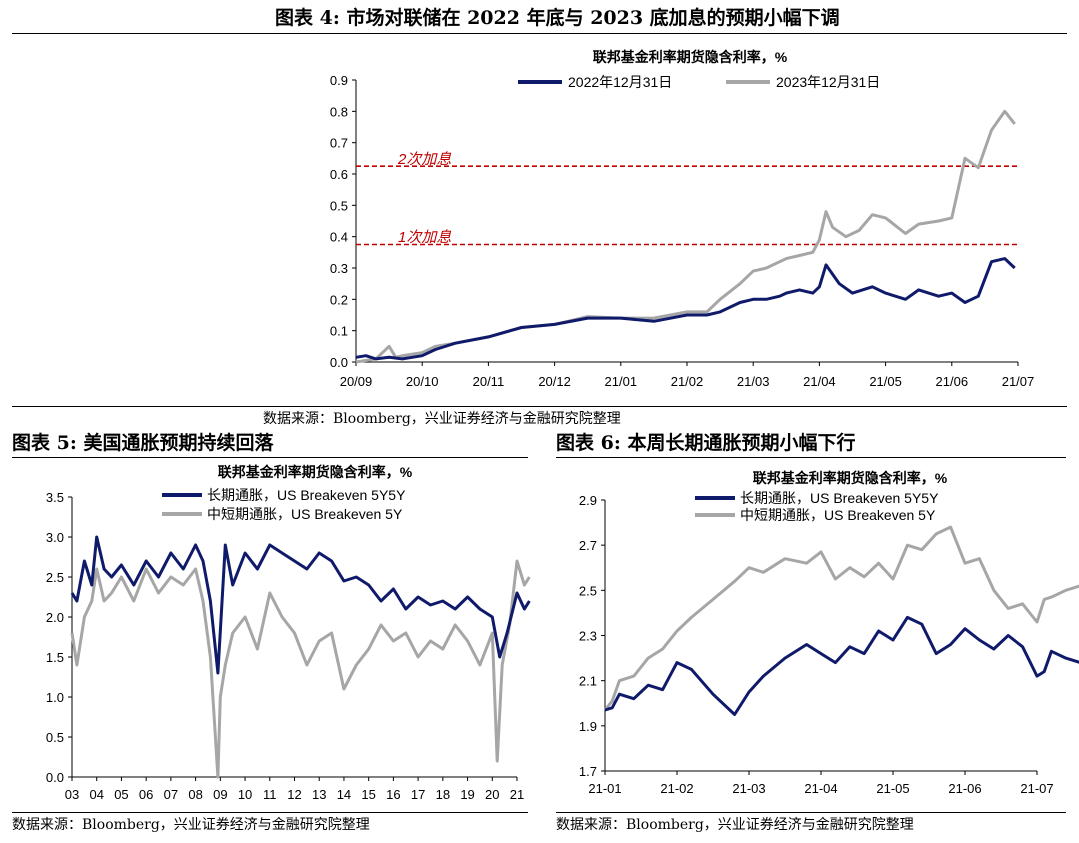 The width and height of the screenshot is (1079, 843). Describe the element at coordinates (418, 794) in the screenshot. I see `x-tick-label: 17` at that location.